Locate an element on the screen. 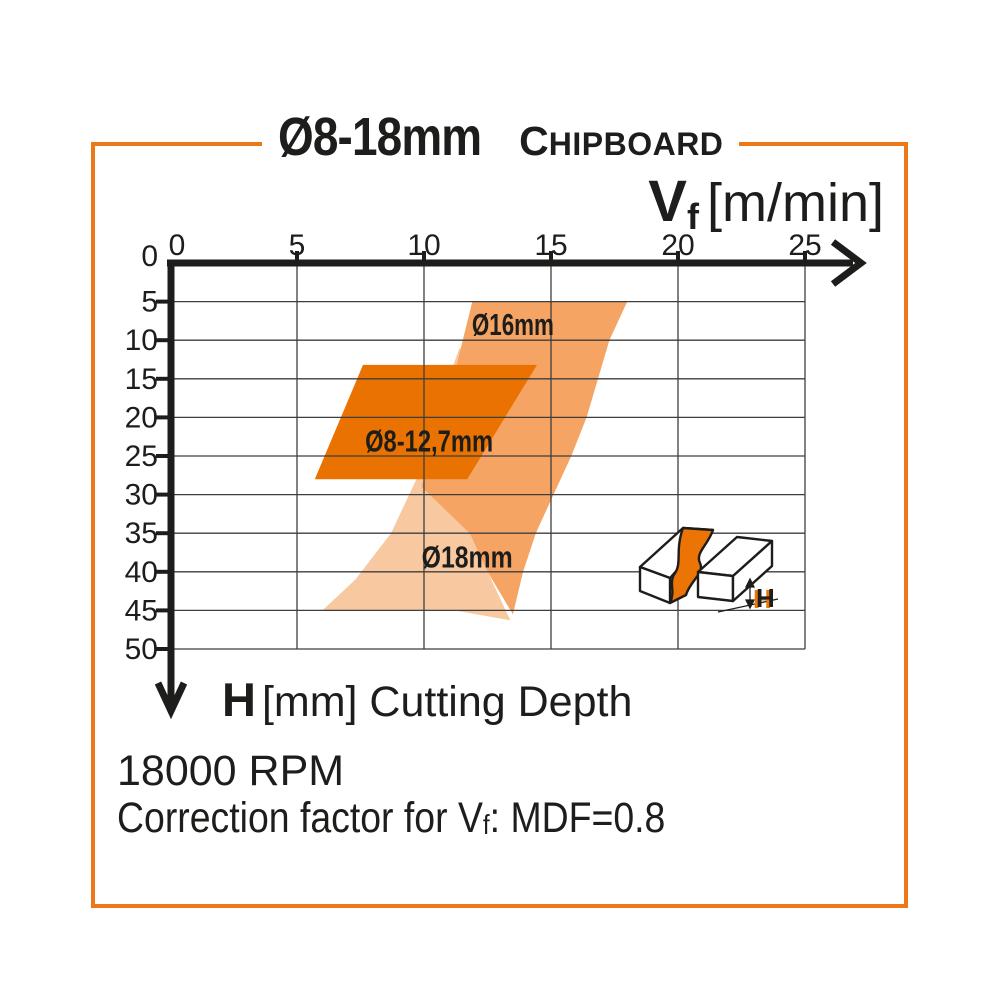  correction-suffix: : MDF=0.8 is located at coordinates (577, 818).